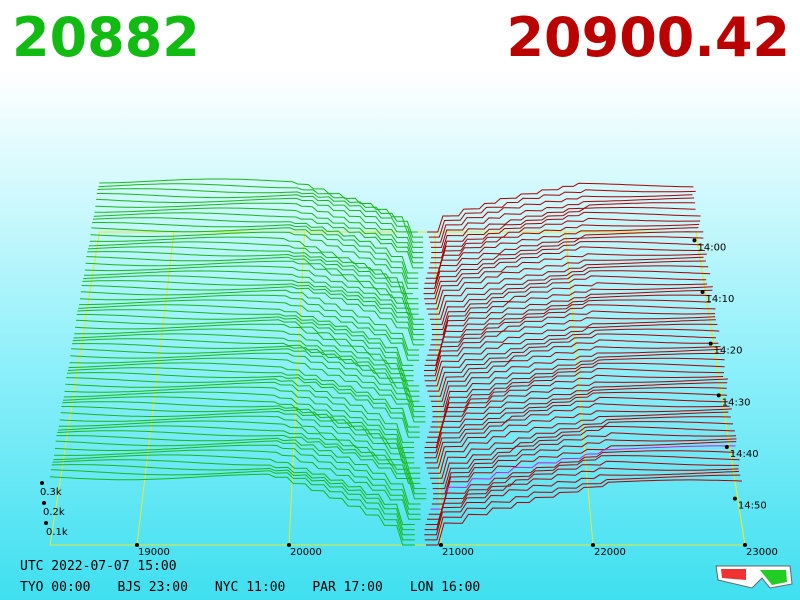 This screenshot has width=800, height=600. Describe the element at coordinates (445, 587) in the screenshot. I see `city-time: LON 16:00` at that location.